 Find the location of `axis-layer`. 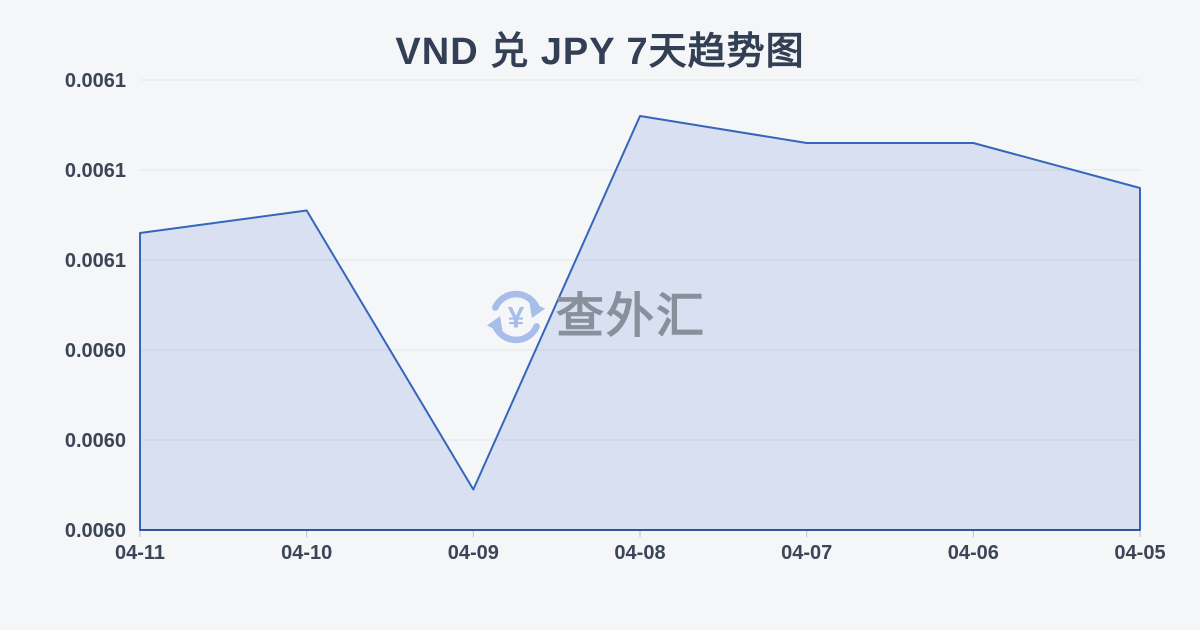

axis-layer is located at coordinates (640, 533).